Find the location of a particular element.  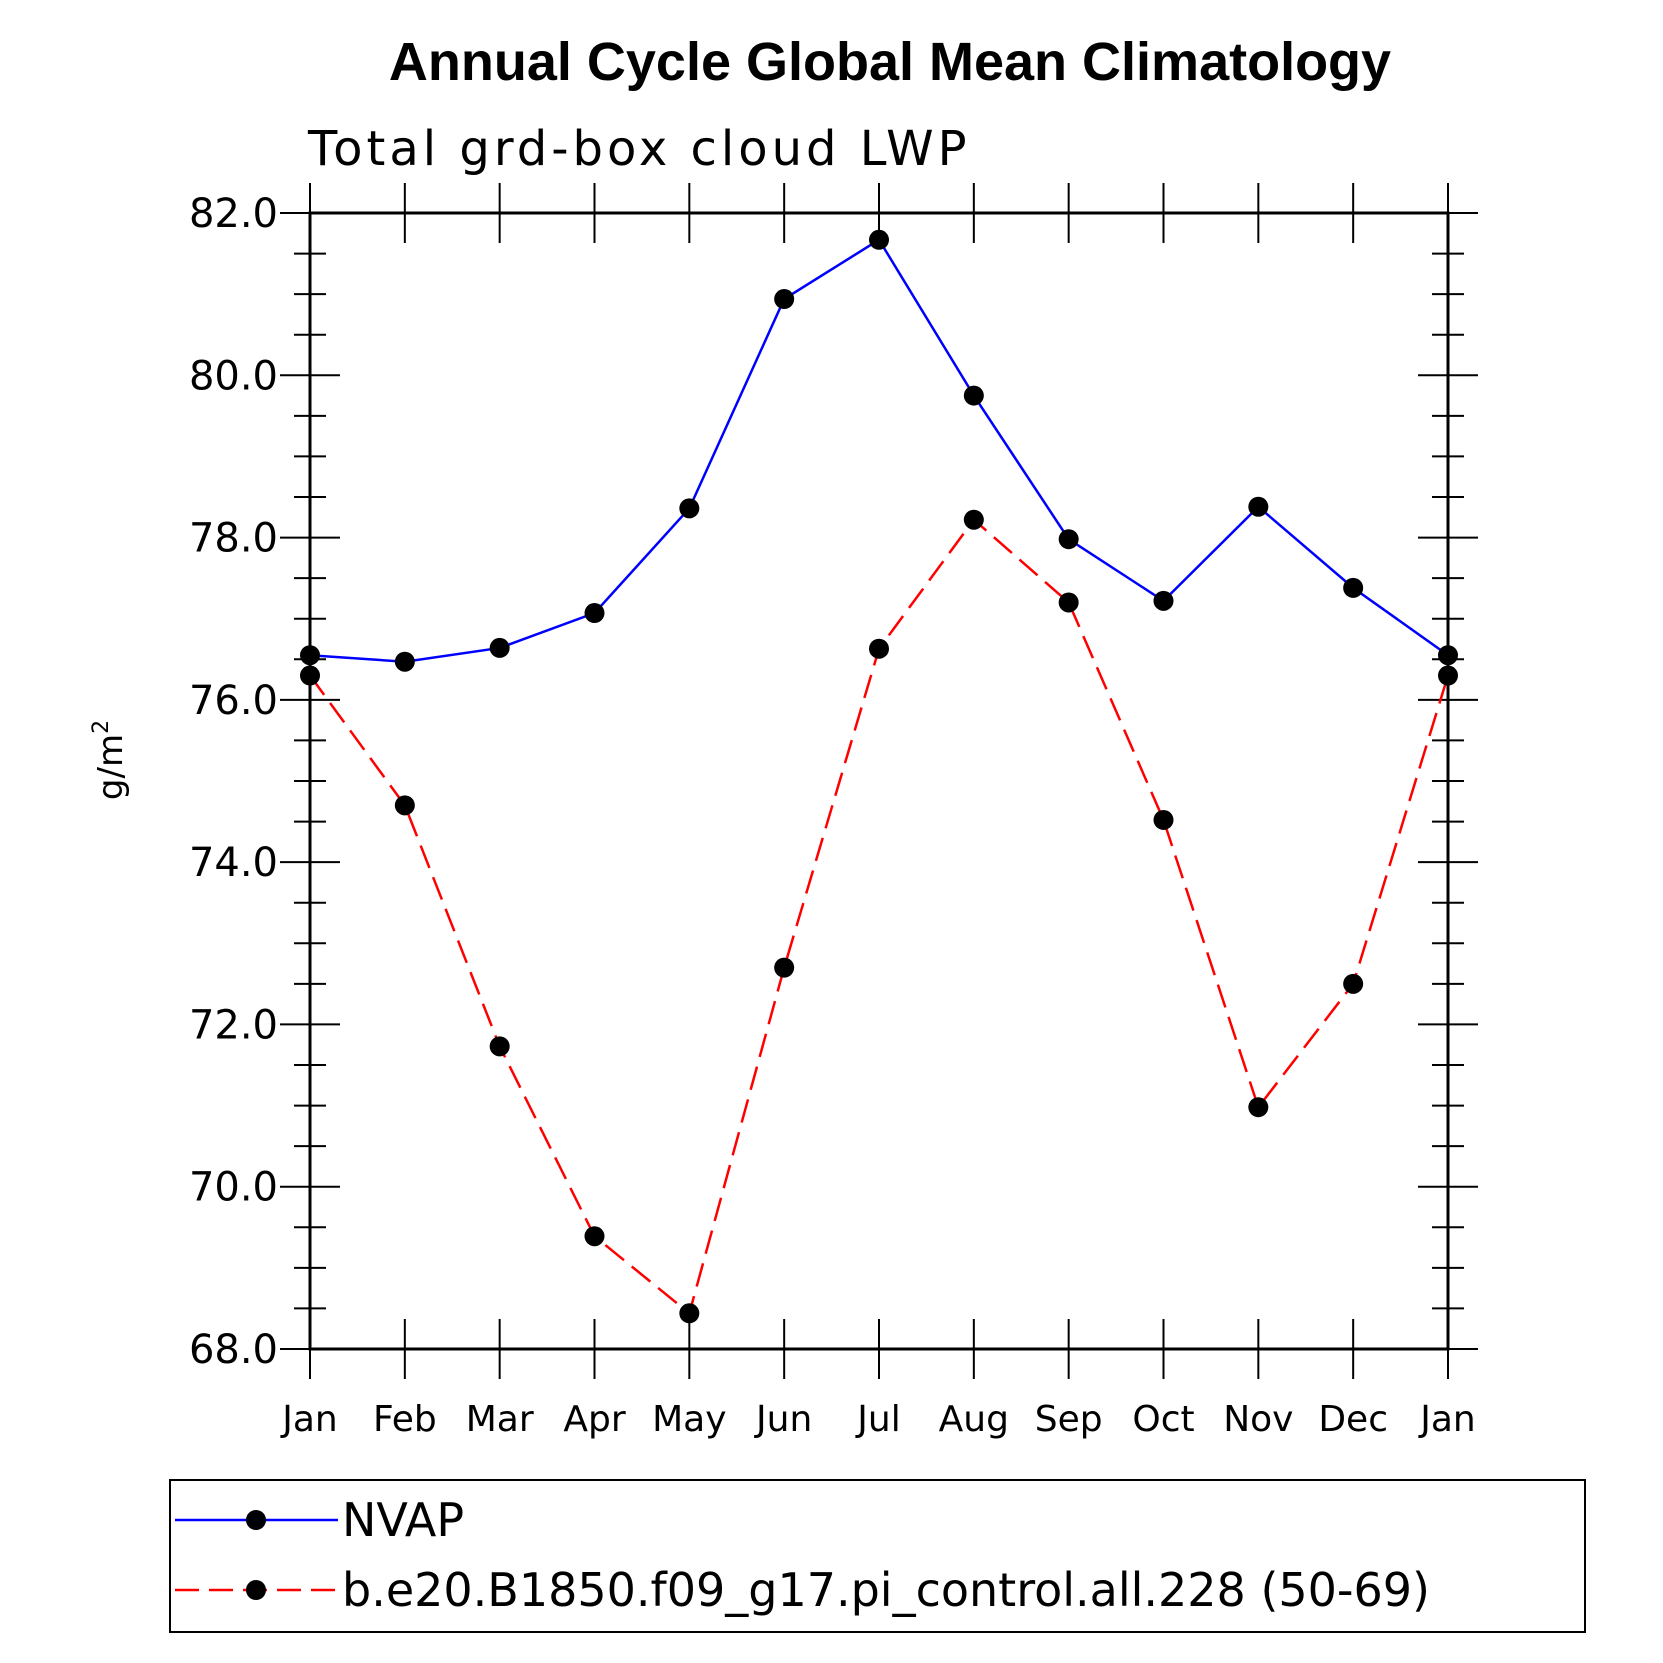

y-axis-label: g/m2 is located at coordinates (110, 760).